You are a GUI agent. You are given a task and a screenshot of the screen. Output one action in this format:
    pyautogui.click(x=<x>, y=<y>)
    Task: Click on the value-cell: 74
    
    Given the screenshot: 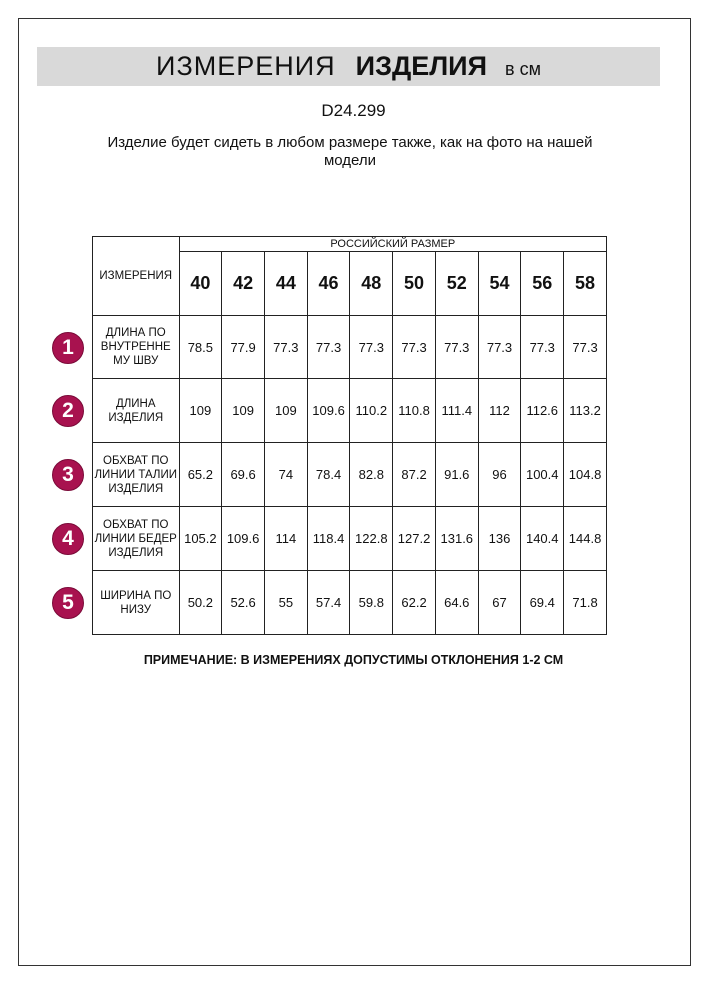 What is the action you would take?
    pyautogui.click(x=285, y=474)
    